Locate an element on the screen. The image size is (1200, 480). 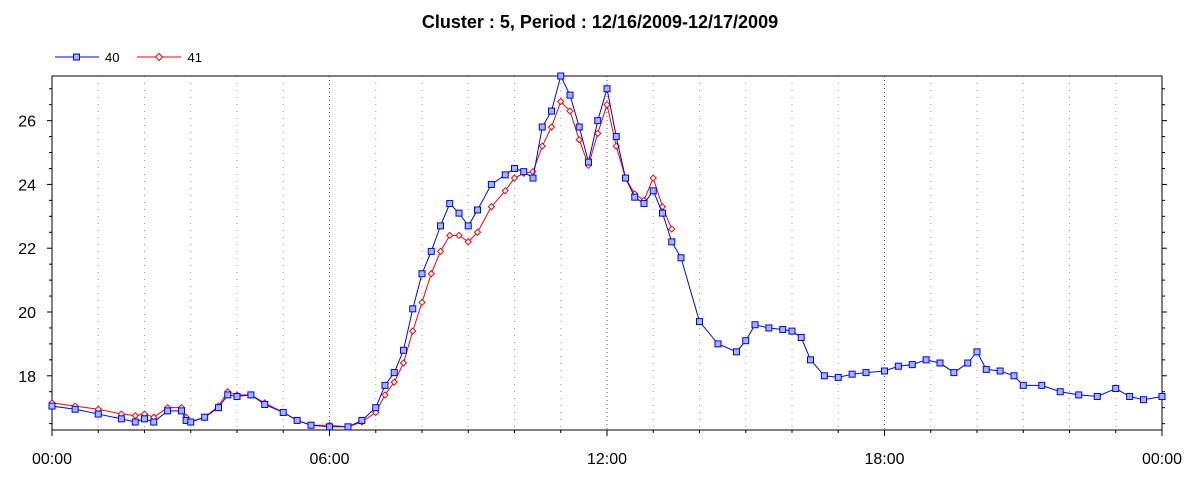
y-tick-label: 24 is located at coordinates (27, 185).